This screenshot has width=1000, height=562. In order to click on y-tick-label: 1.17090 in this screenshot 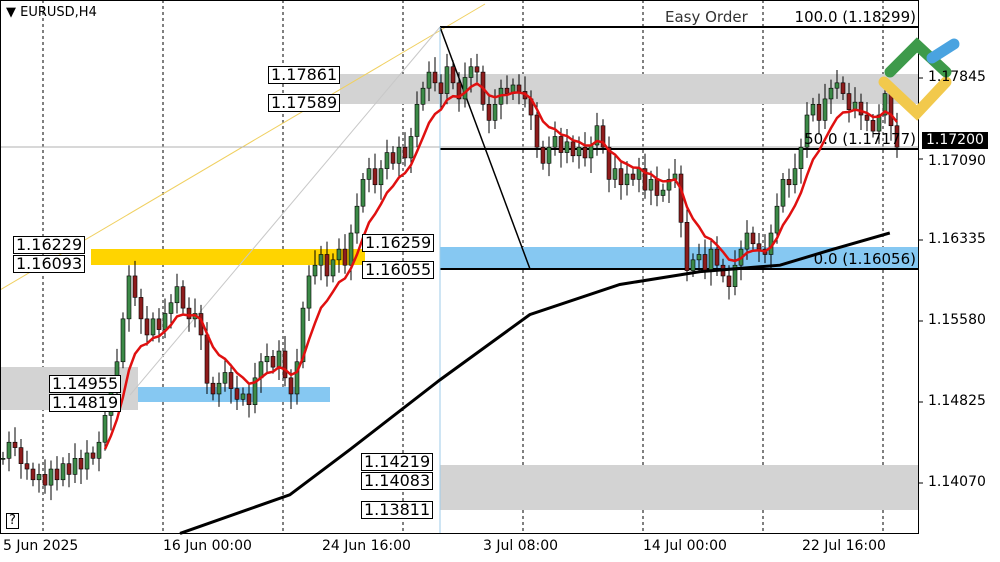, I will do `click(957, 161)`.